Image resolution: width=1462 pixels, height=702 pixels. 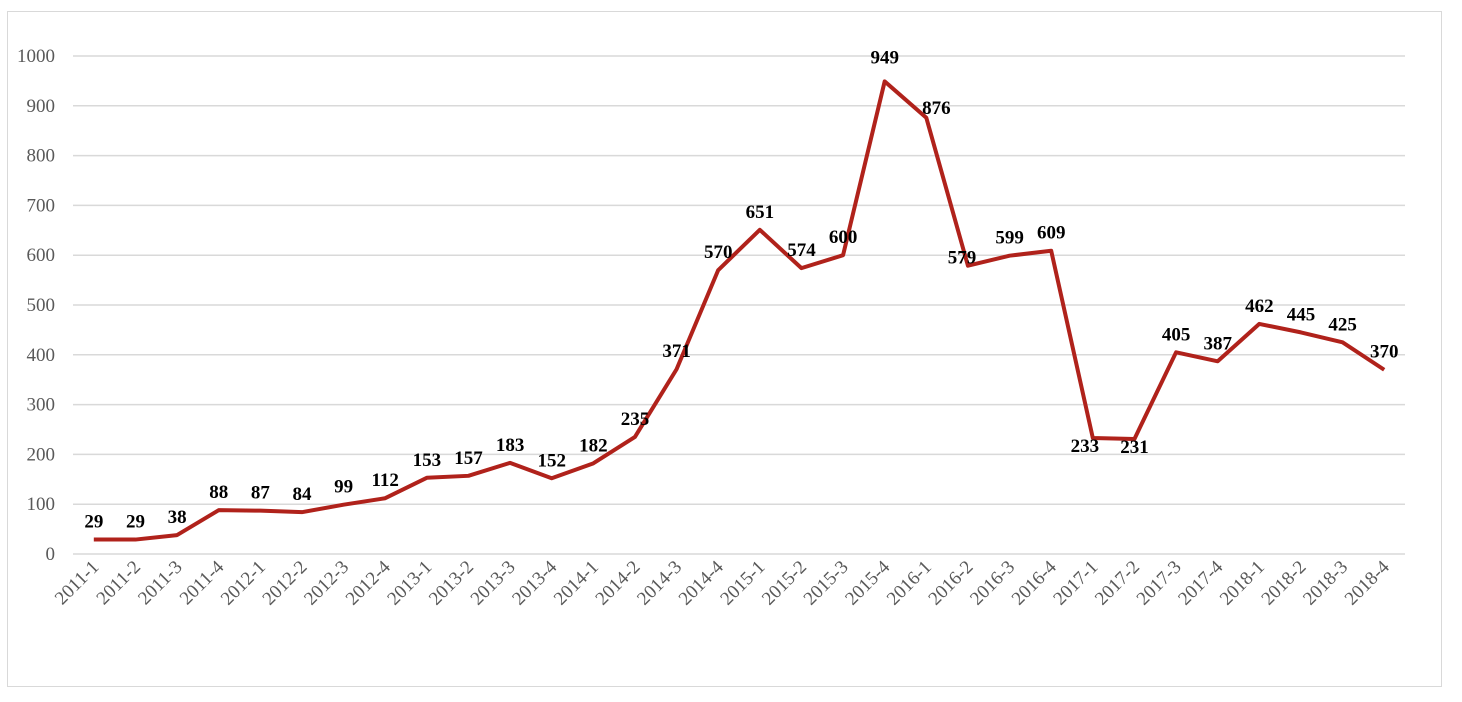 What do you see at coordinates (427, 460) in the screenshot?
I see `data-label: 153` at bounding box center [427, 460].